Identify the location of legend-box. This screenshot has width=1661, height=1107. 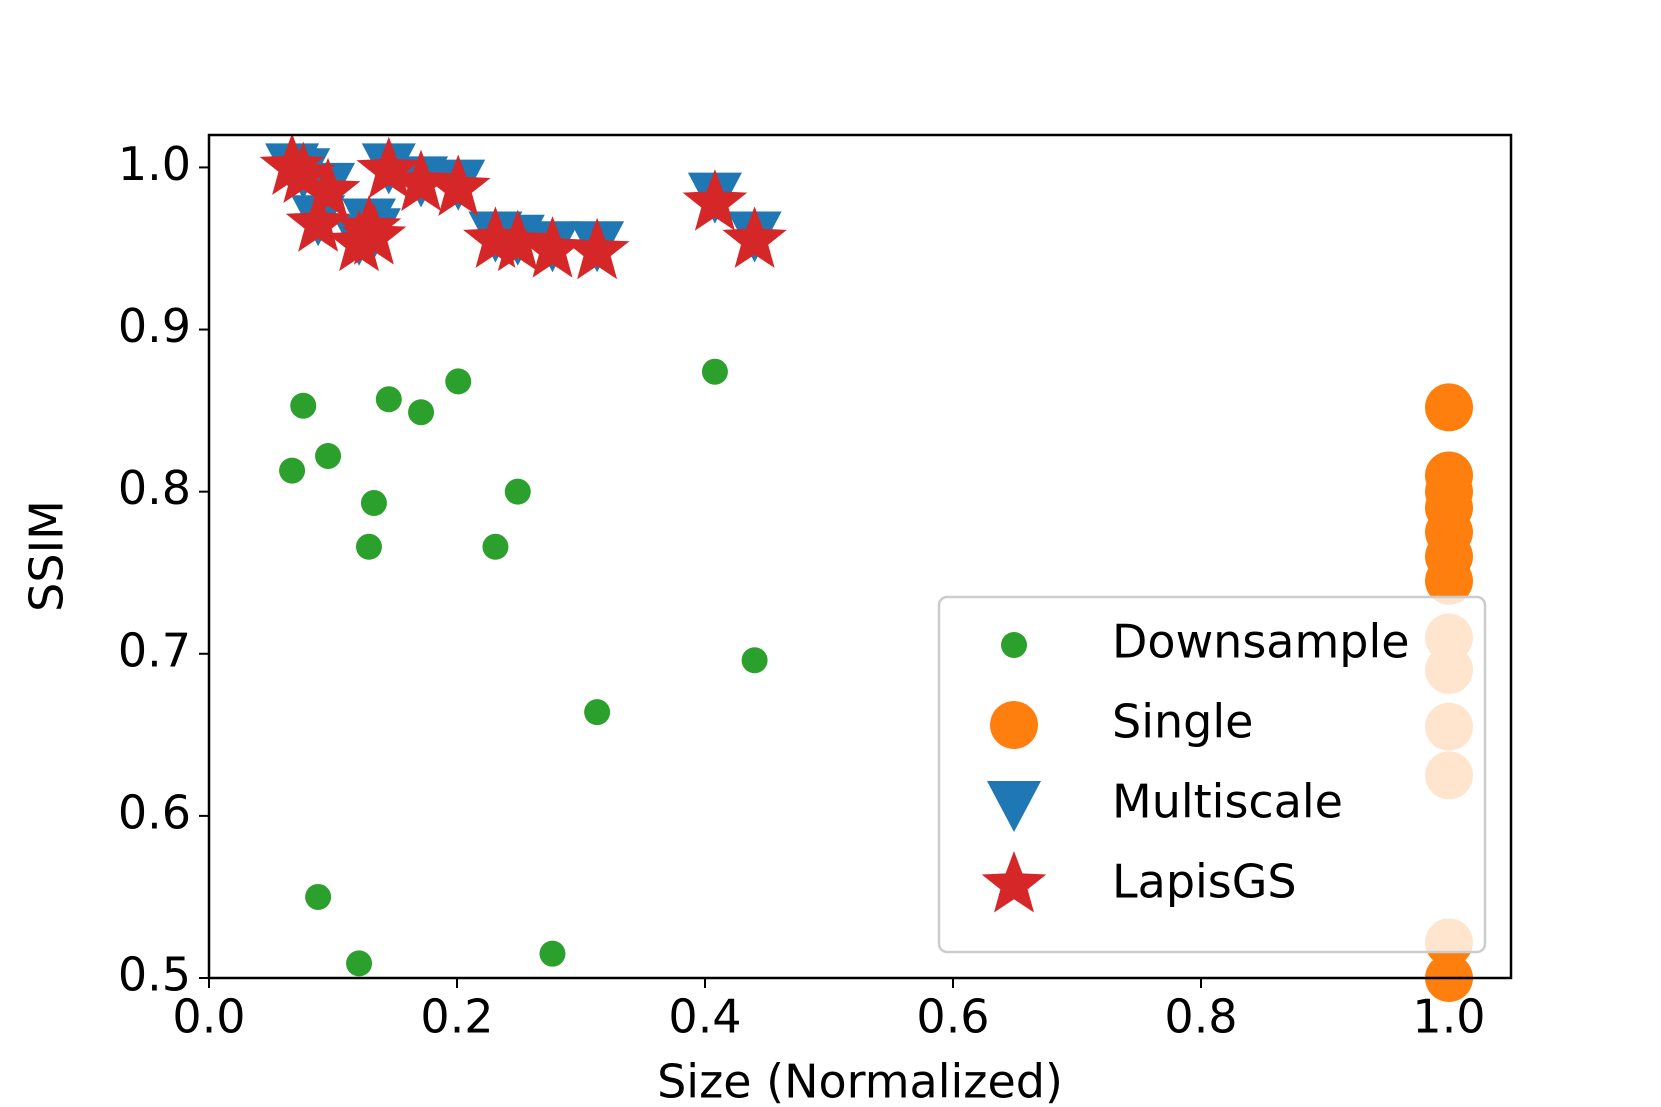
(1212, 774).